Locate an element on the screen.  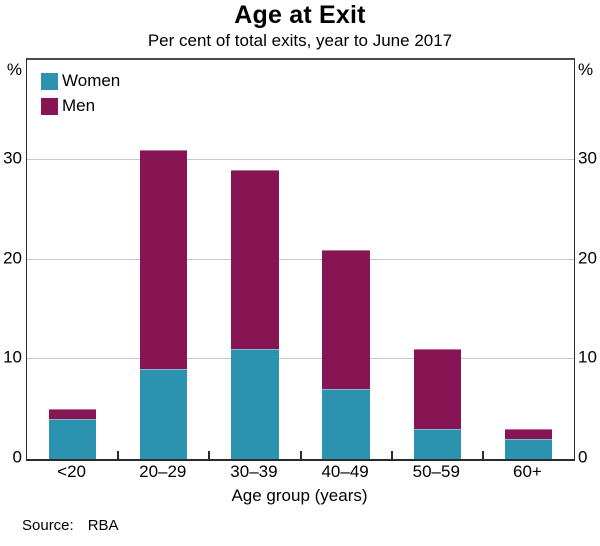
y-axis-labels-left: 0 10 20 30 is located at coordinates (11, 261).